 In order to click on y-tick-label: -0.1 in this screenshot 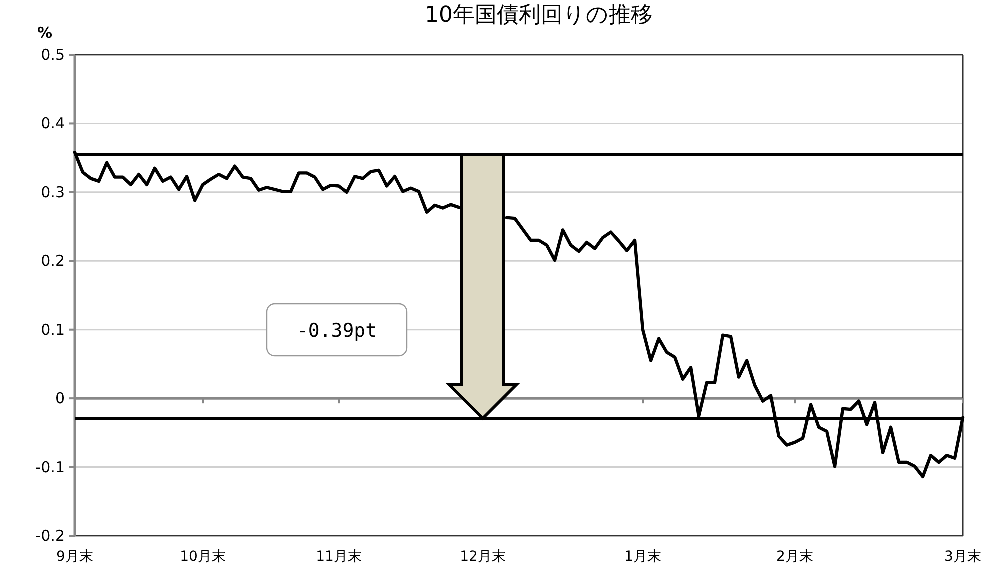, I will do `click(50, 467)`.